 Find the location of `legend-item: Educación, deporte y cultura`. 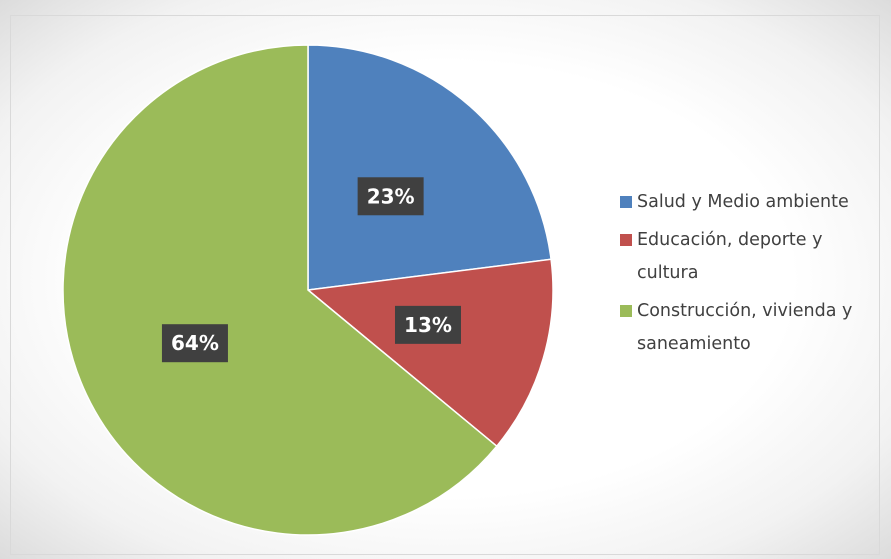

legend-item: Educación, deporte y cultura is located at coordinates (751, 257).